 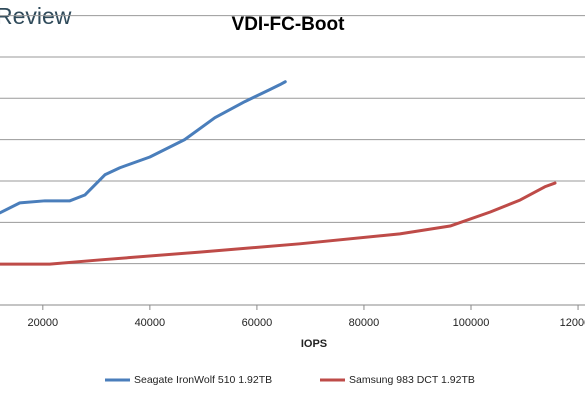 I want to click on x-tick-label: 60000, so click(x=257, y=323).